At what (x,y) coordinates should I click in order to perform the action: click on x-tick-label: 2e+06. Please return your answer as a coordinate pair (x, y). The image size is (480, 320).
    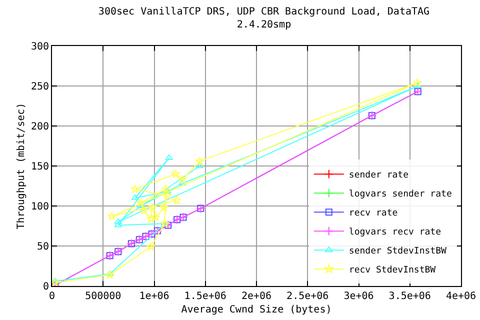
    Looking at the image, I should click on (256, 296).